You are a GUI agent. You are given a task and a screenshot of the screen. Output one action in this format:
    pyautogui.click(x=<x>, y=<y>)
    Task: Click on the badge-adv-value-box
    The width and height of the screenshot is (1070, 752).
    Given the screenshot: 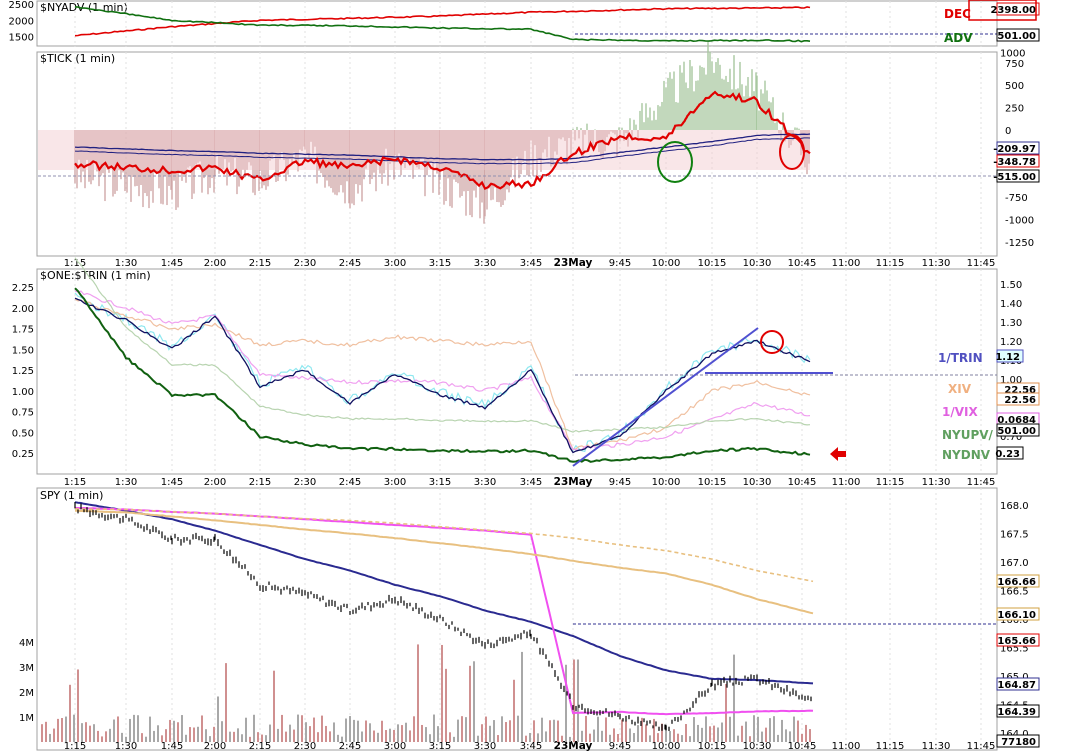 What is the action you would take?
    pyautogui.click(x=1018, y=35)
    